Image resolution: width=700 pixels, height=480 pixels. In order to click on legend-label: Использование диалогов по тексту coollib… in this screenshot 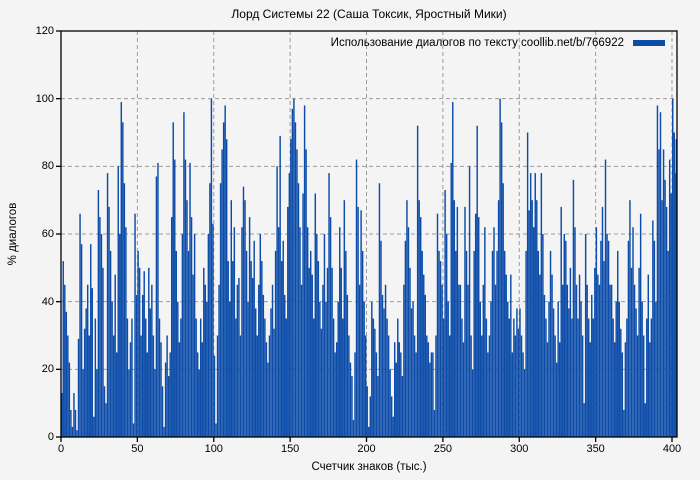, I will do `click(477, 43)`.